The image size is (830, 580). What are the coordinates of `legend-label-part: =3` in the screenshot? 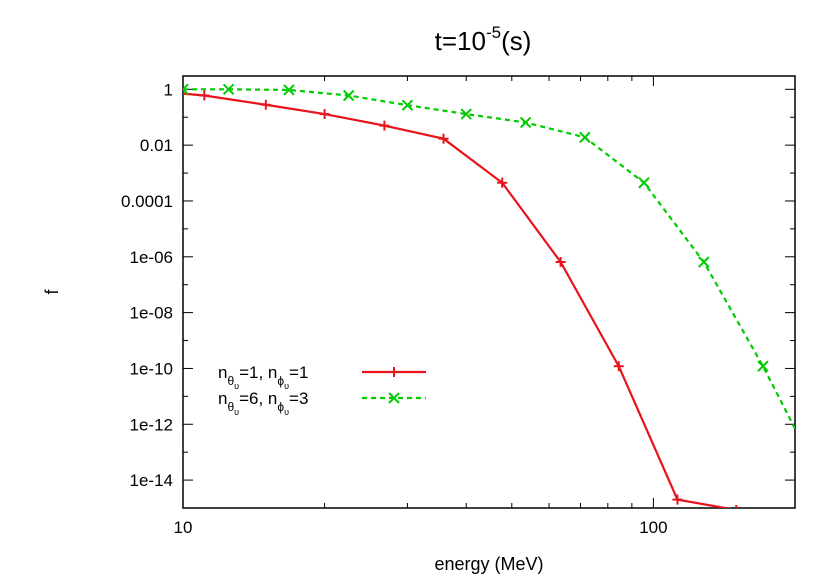 It's located at (298, 398).